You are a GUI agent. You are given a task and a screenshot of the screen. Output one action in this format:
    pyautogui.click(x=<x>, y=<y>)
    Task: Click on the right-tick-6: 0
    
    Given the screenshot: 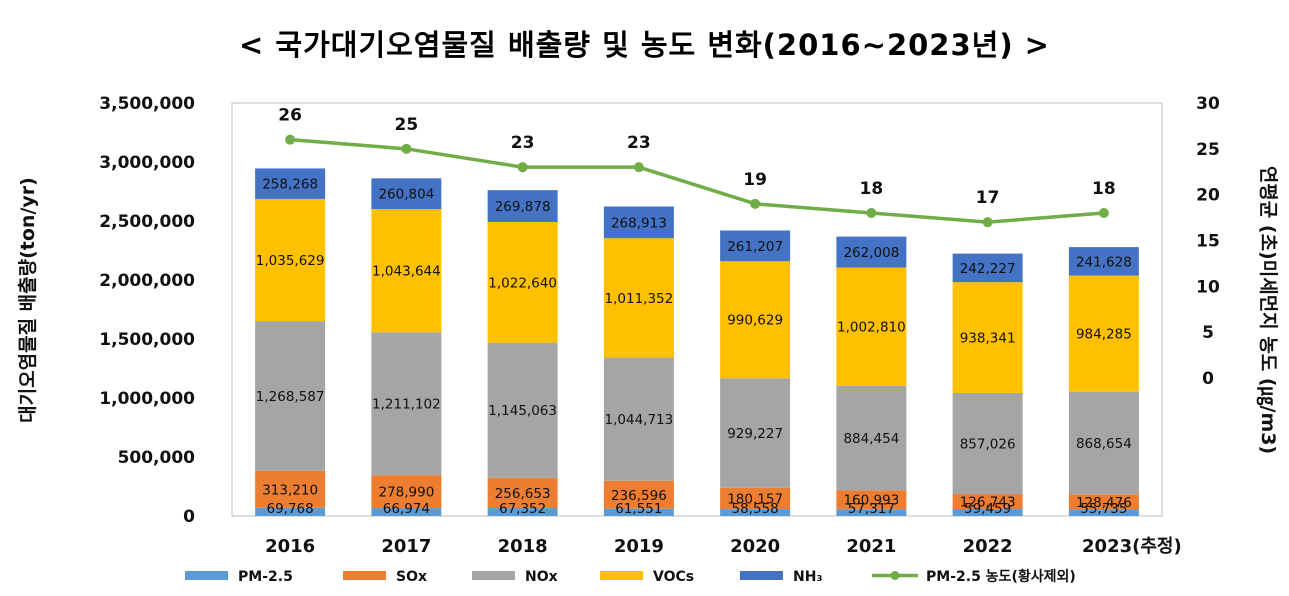 What is the action you would take?
    pyautogui.click(x=1208, y=379)
    